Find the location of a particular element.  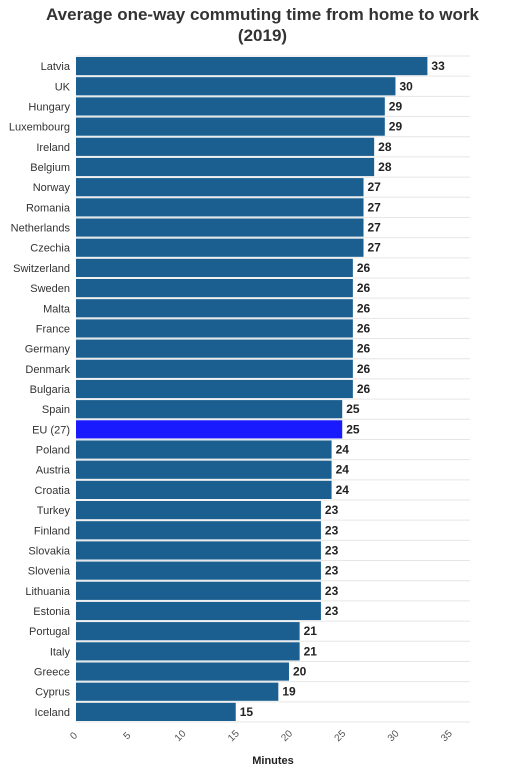

category-label: Bulgaria is located at coordinates (50, 390).